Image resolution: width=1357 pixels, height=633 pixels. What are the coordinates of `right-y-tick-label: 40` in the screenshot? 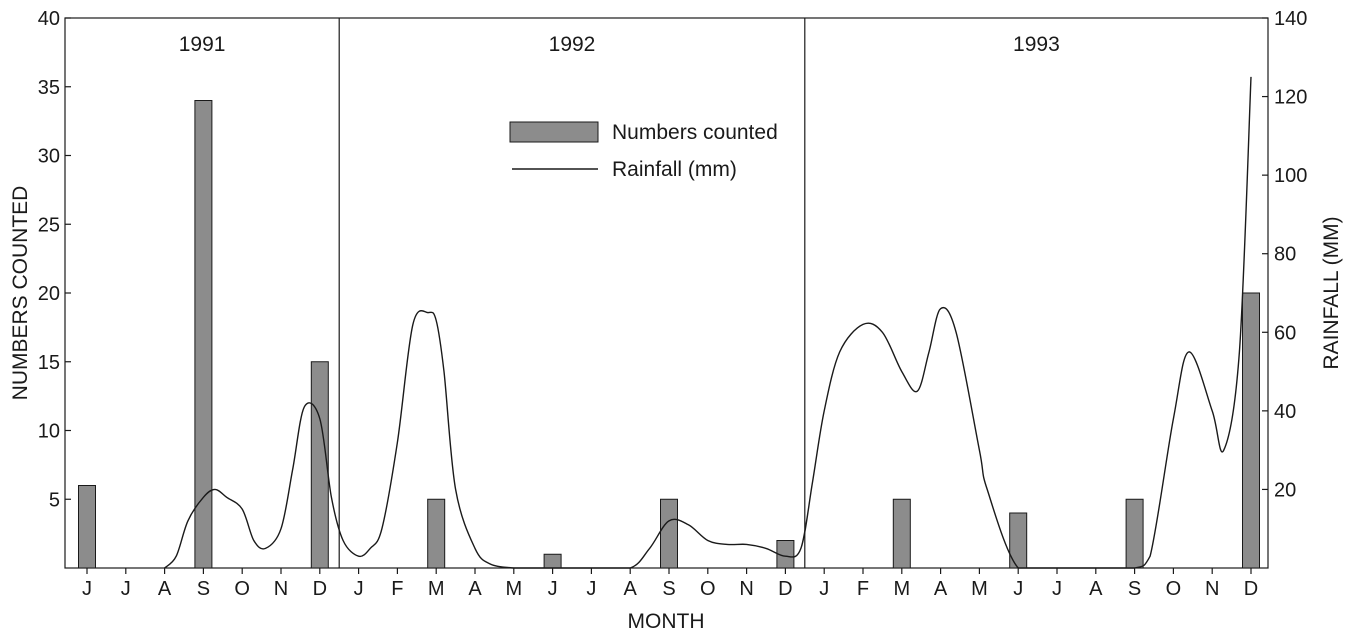 It's located at (1285, 412).